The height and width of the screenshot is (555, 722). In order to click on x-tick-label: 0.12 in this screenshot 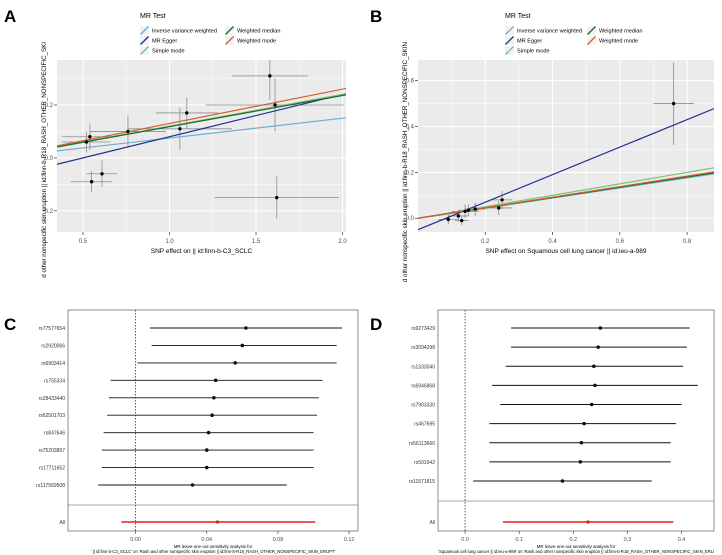, I will do `click(349, 540)`.